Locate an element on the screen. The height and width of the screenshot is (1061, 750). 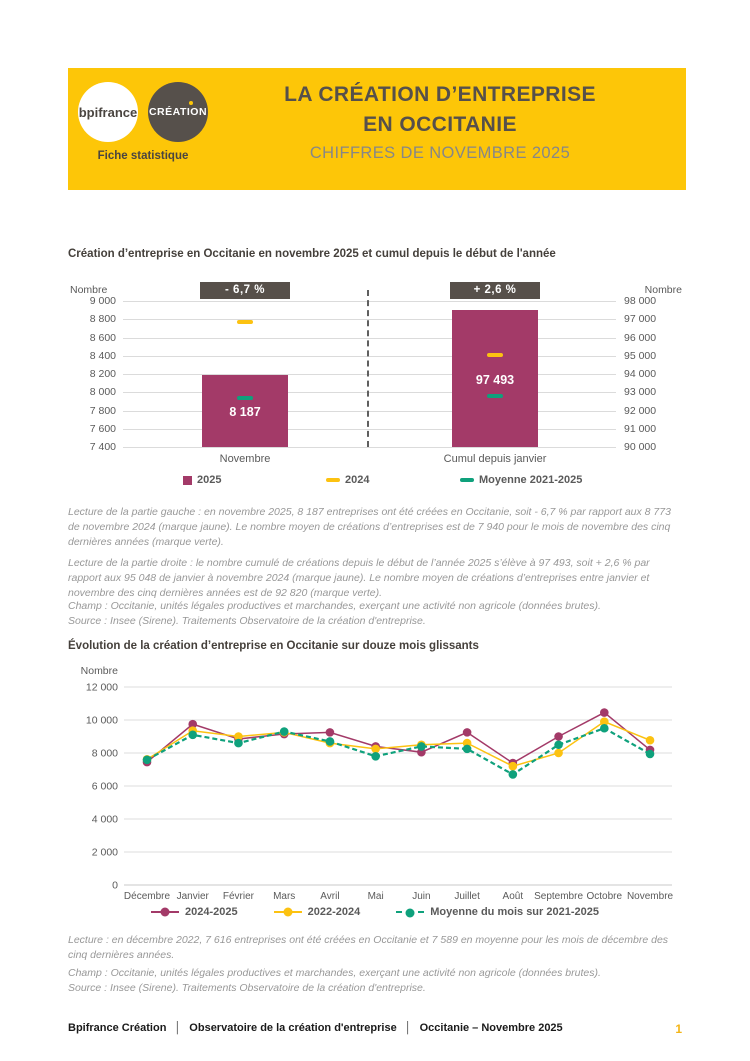
left-axis-name: Nombre is located at coordinates (89, 290).